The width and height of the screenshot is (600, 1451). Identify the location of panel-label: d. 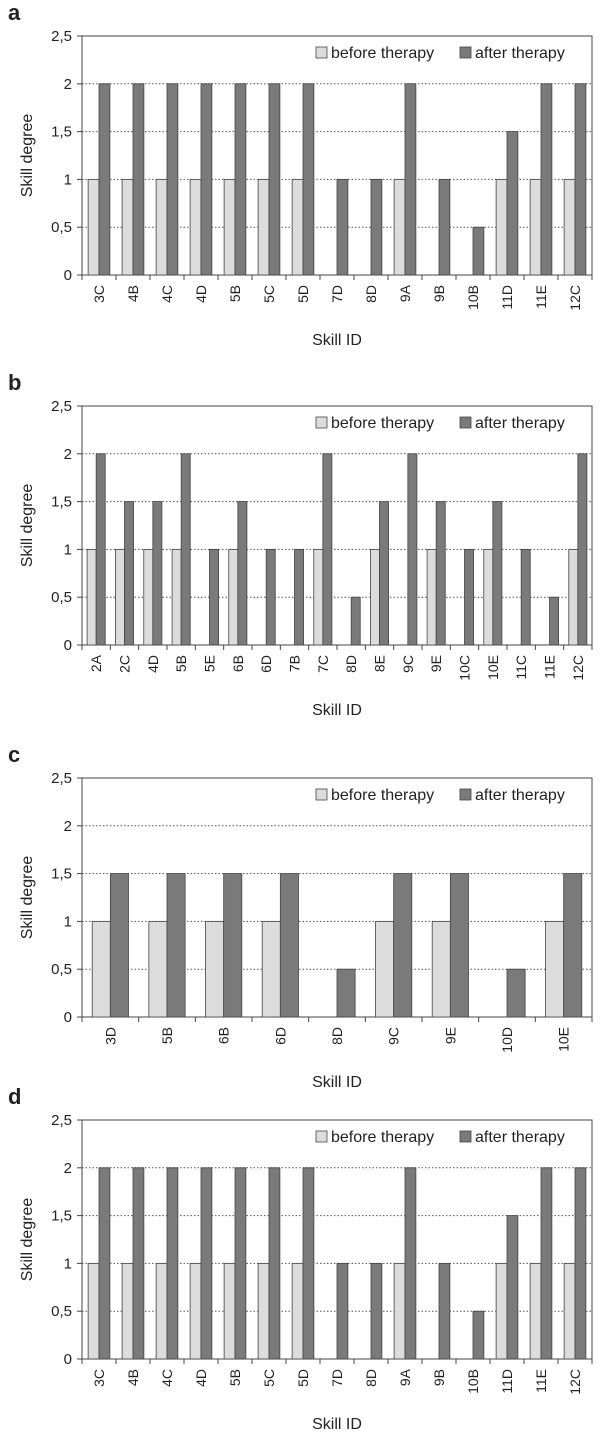
(15, 1096).